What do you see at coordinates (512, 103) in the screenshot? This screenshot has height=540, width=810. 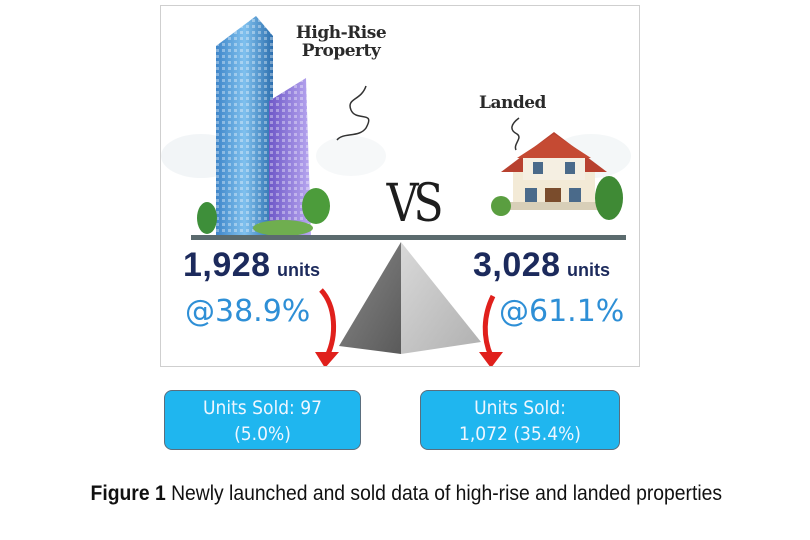 I see `landed-label: Landed` at bounding box center [512, 103].